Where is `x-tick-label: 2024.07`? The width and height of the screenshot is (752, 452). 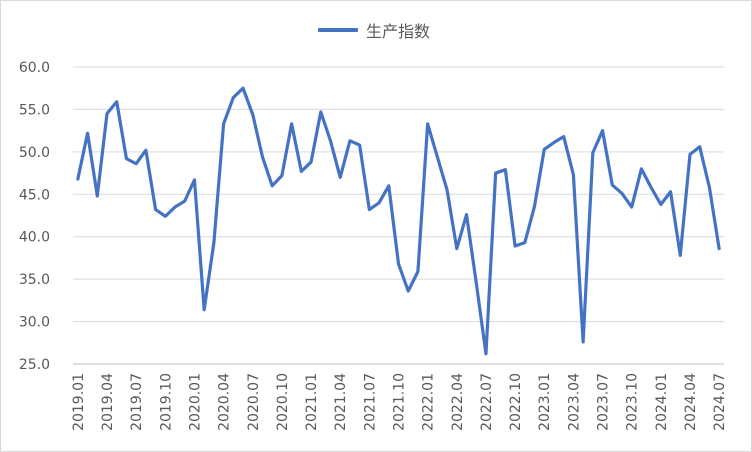
x-tick-label: 2024.07 is located at coordinates (720, 402).